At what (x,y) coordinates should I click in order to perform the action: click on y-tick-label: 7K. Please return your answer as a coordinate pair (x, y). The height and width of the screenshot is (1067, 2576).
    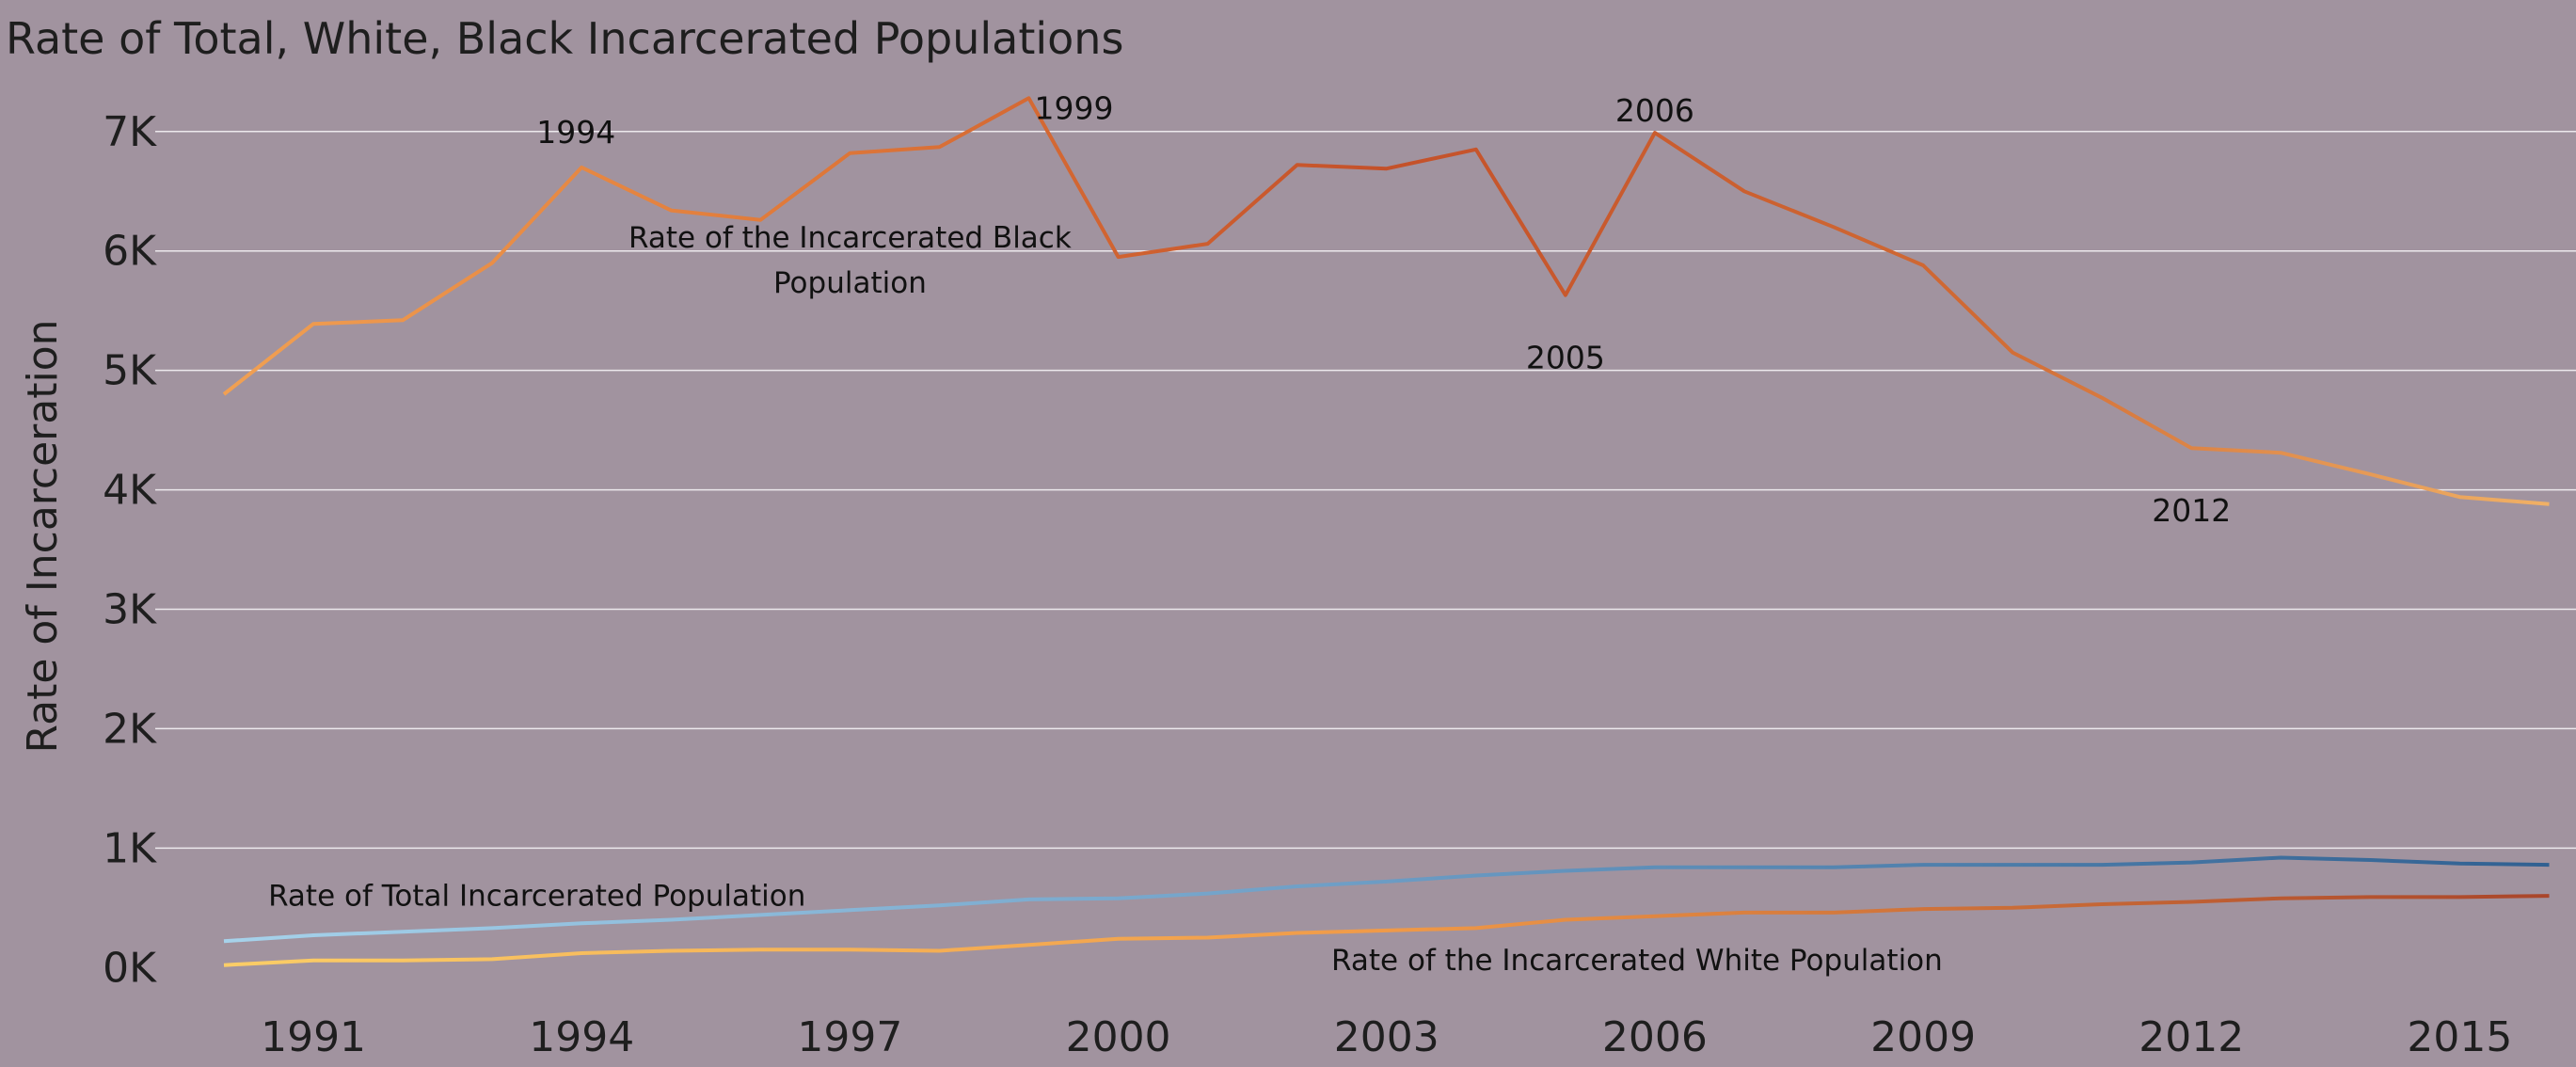
    Looking at the image, I should click on (130, 132).